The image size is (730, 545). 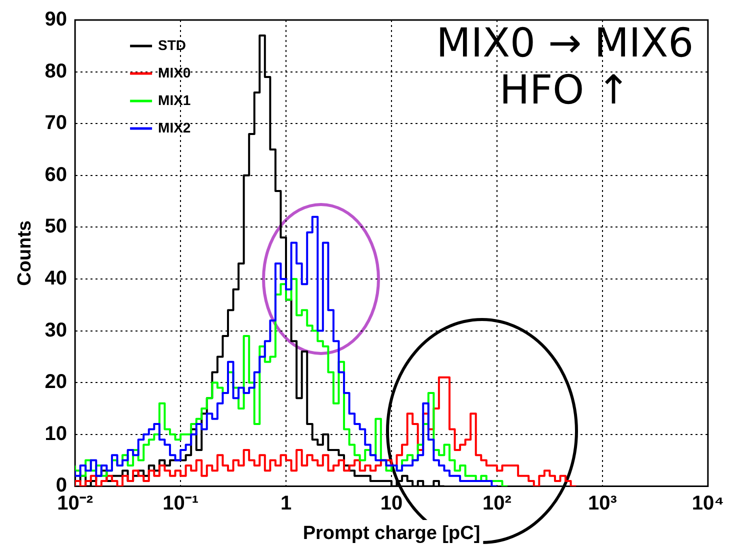 I want to click on legend-label: STD, so click(x=172, y=44).